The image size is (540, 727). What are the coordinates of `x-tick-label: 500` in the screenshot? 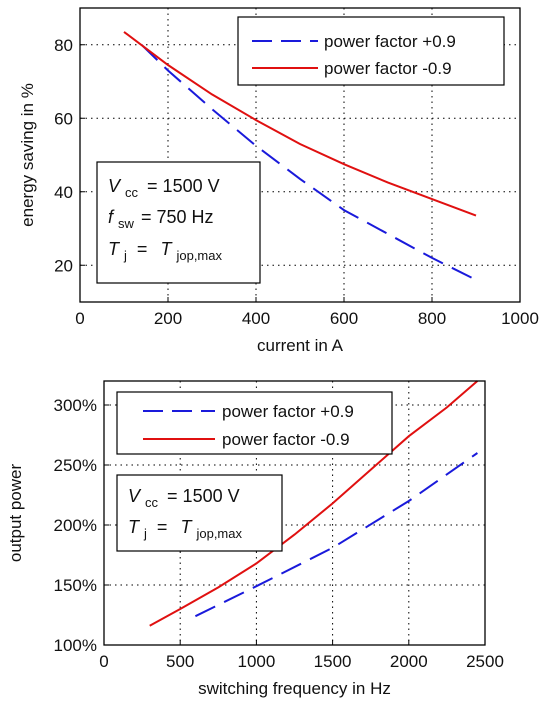 It's located at (180, 661).